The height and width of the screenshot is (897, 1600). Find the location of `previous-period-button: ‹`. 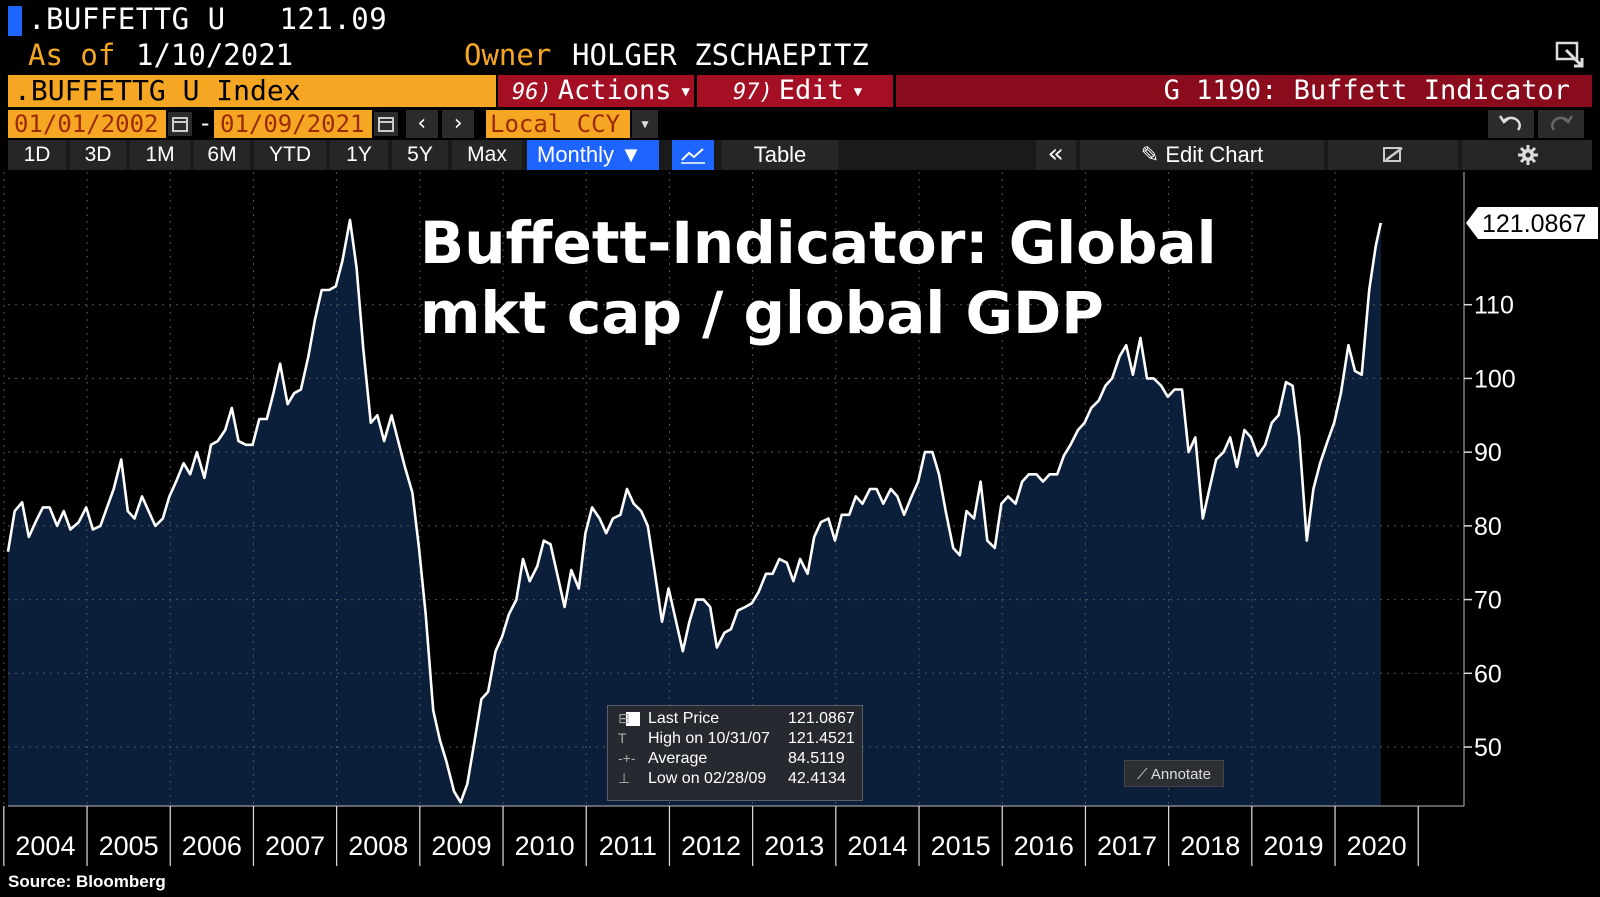

previous-period-button: ‹ is located at coordinates (422, 124).